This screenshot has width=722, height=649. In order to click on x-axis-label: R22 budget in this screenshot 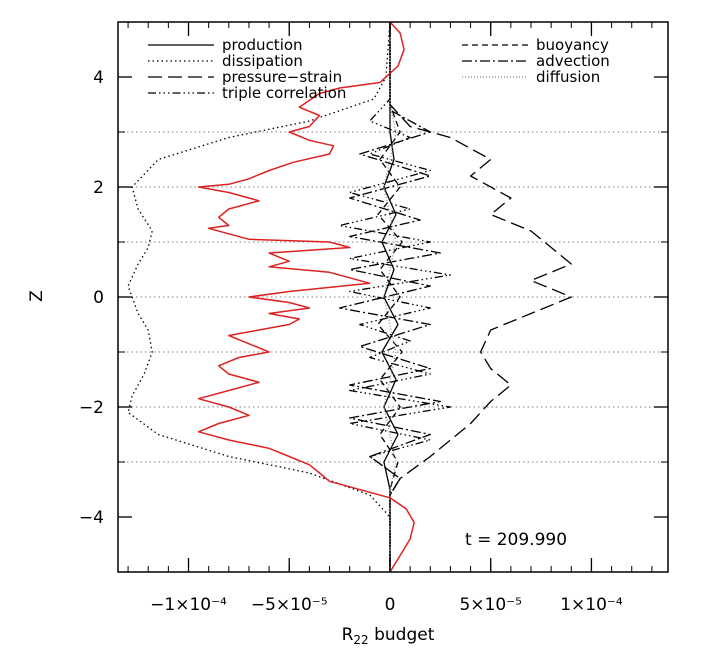, I will do `click(388, 636)`.